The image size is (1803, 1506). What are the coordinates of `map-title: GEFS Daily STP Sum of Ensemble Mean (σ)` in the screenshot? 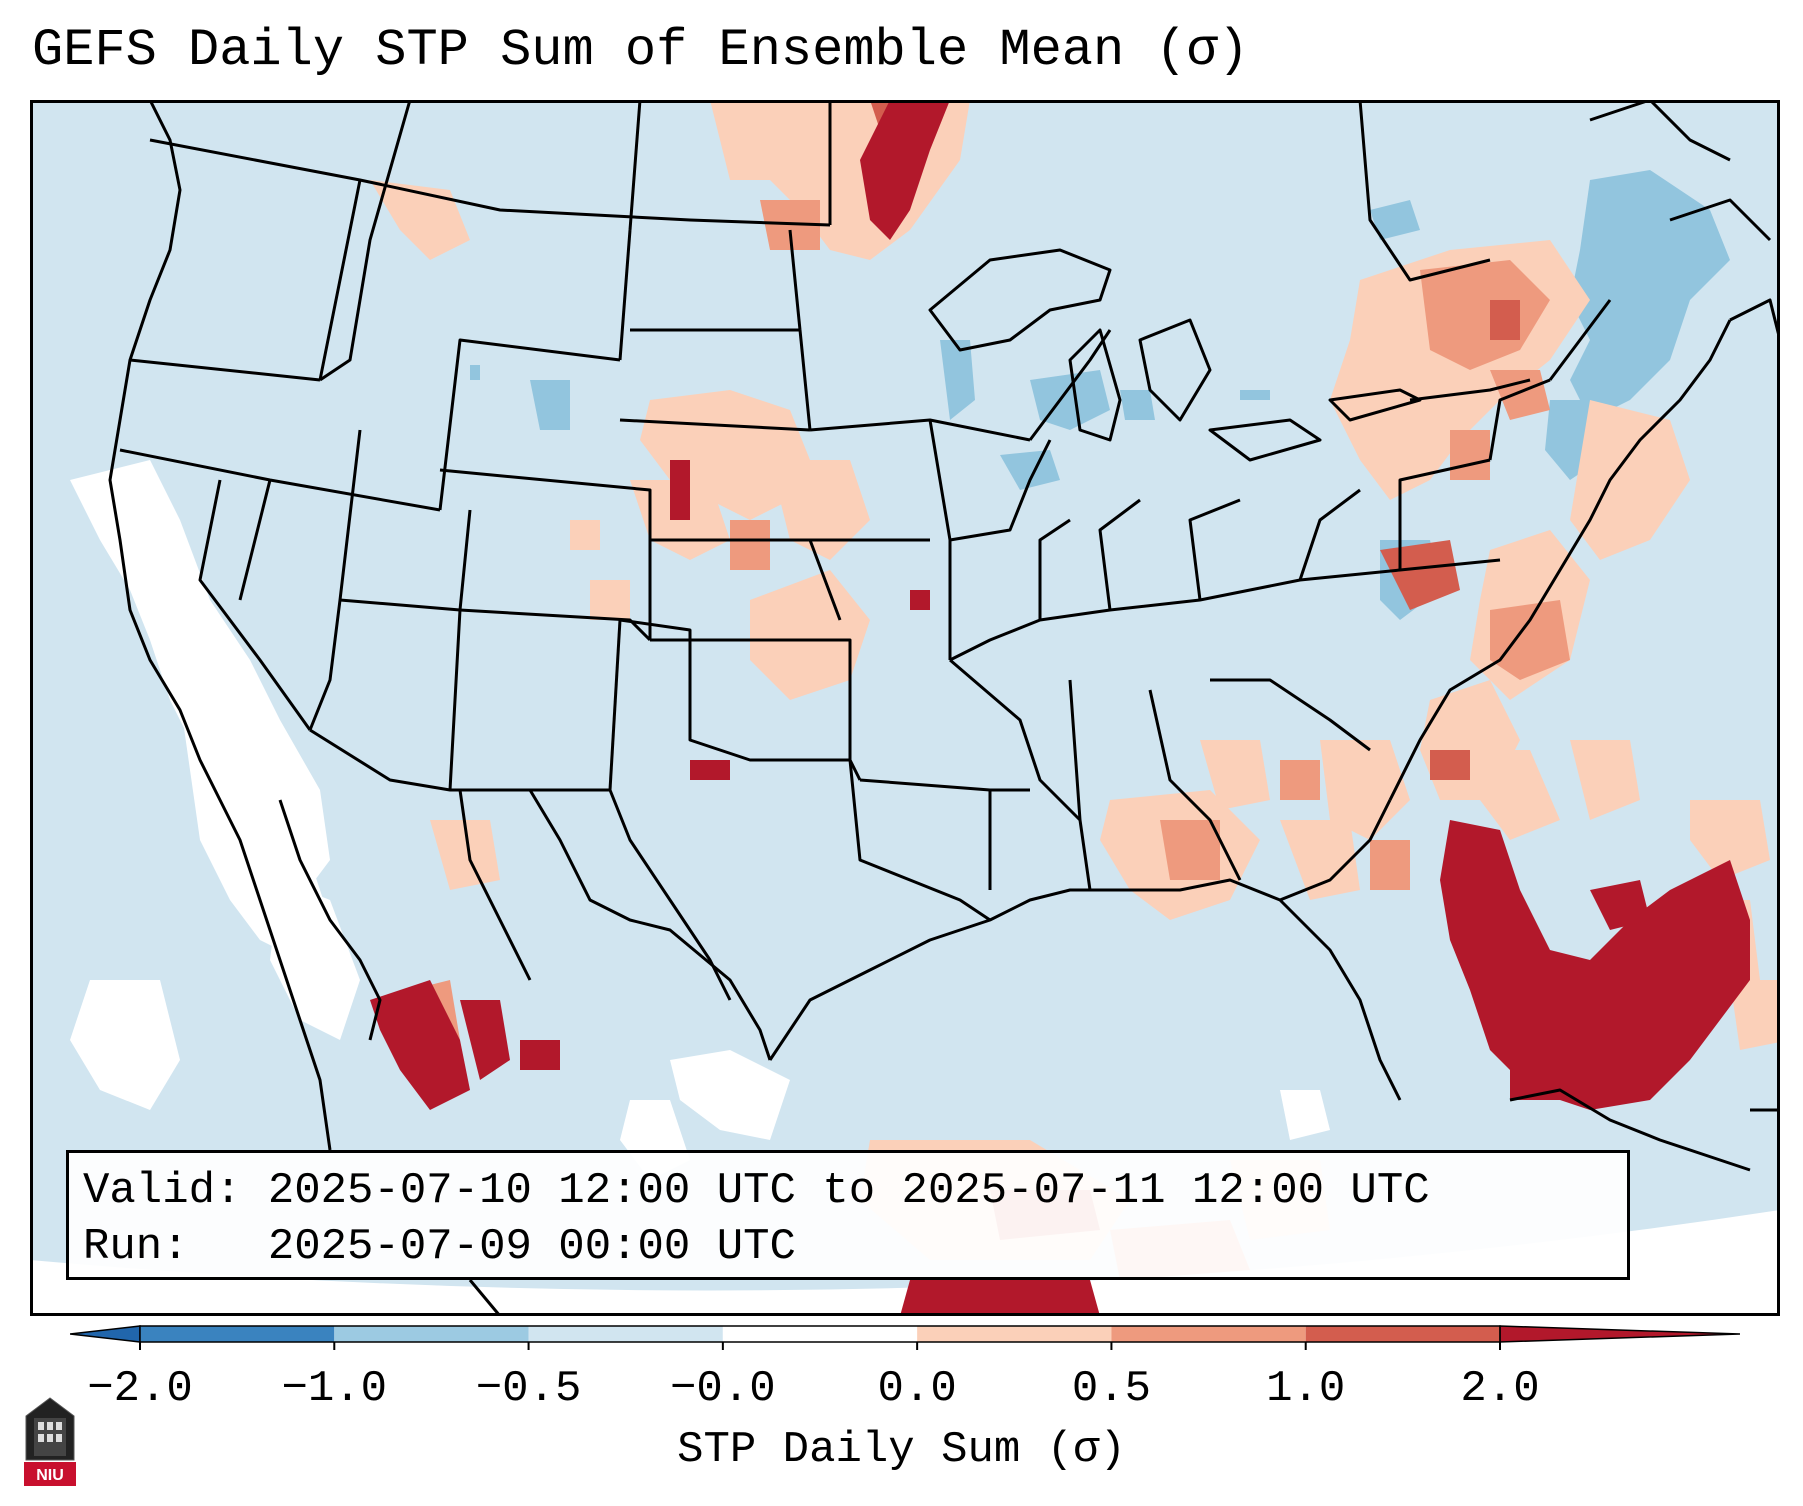 It's located at (640, 50).